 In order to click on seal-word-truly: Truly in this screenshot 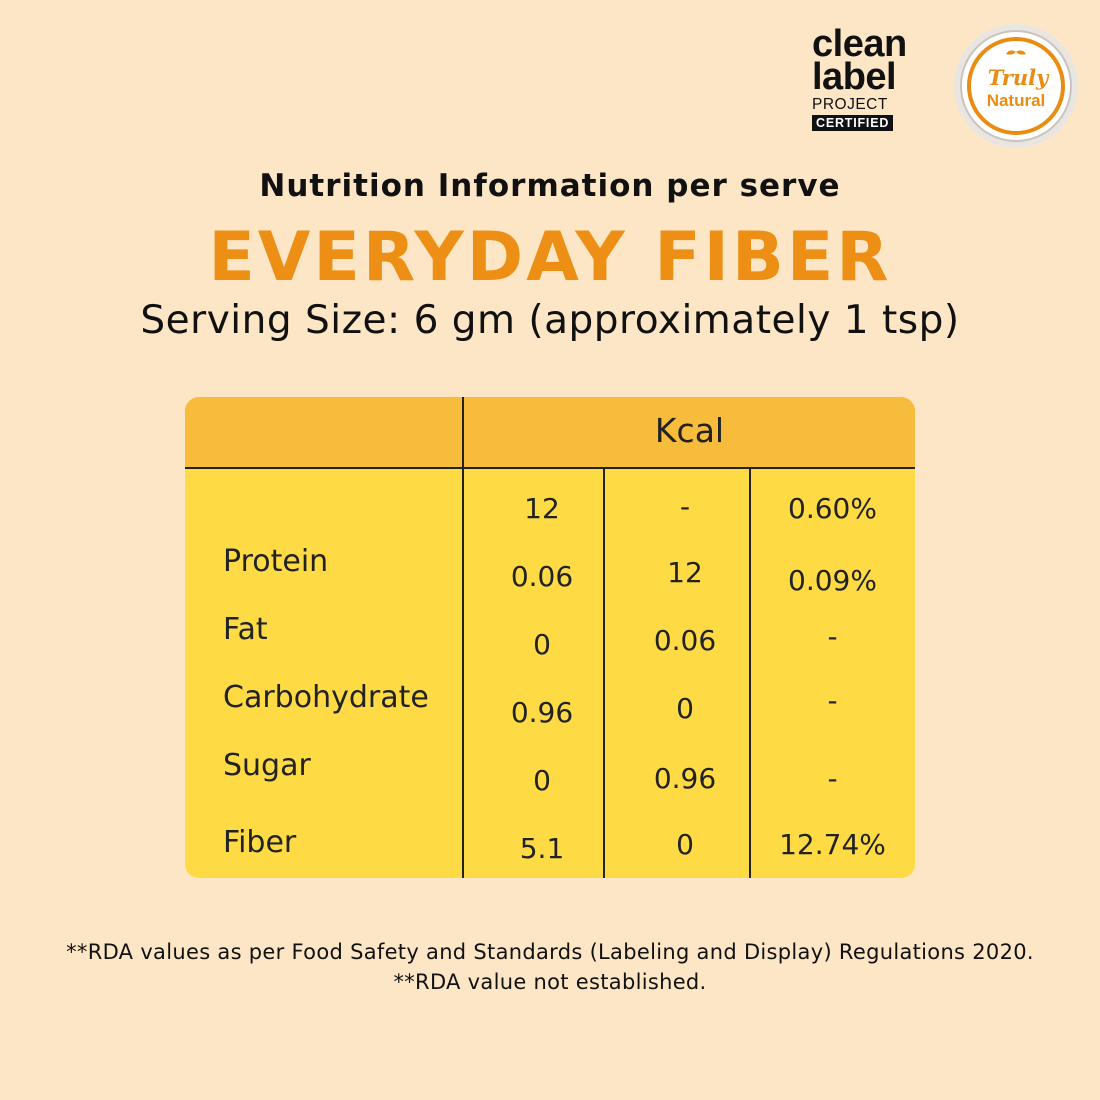, I will do `click(1019, 77)`.